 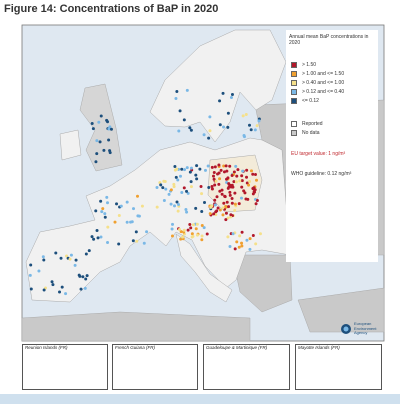 I want to click on figure-title: Figure 14: Concentrations of BaP in 2020, so click(x=111, y=9).